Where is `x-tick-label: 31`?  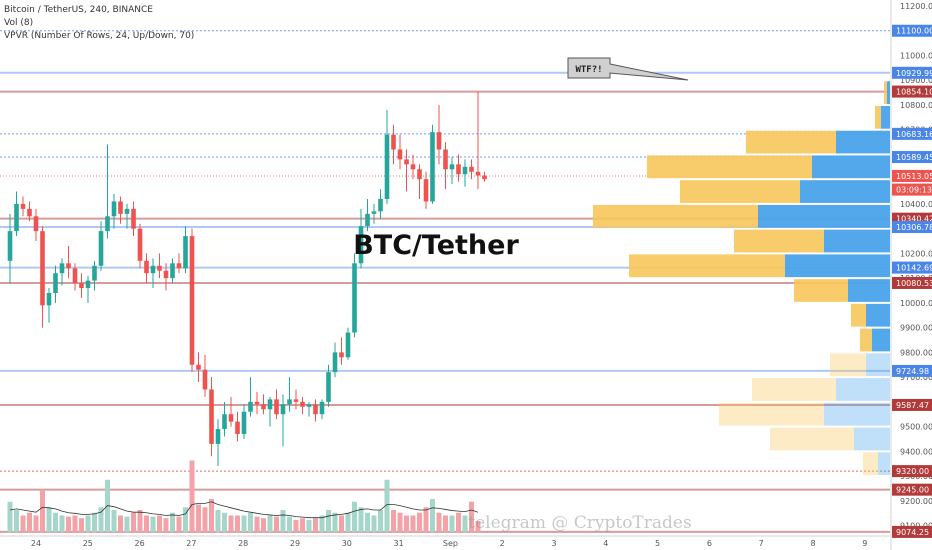
x-tick-label: 31 is located at coordinates (399, 543).